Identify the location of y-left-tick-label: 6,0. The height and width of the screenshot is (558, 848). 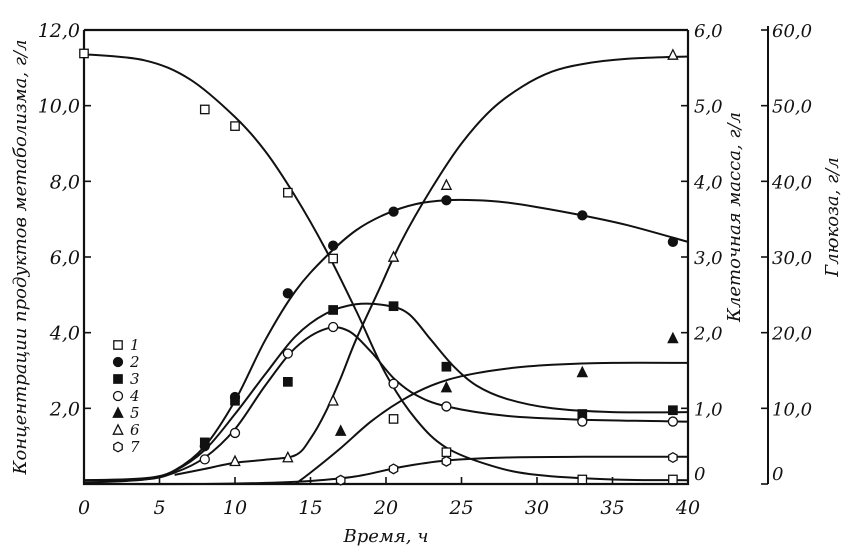
(65, 258).